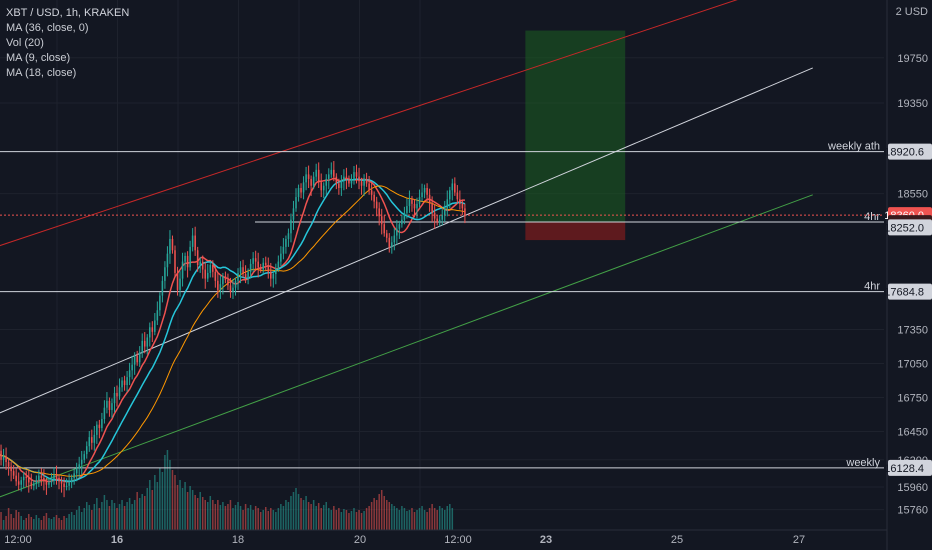 The image size is (932, 550). Describe the element at coordinates (68, 13) in the screenshot. I see `symbol-title: XBT / USD, 1h, KRAKEN` at that location.